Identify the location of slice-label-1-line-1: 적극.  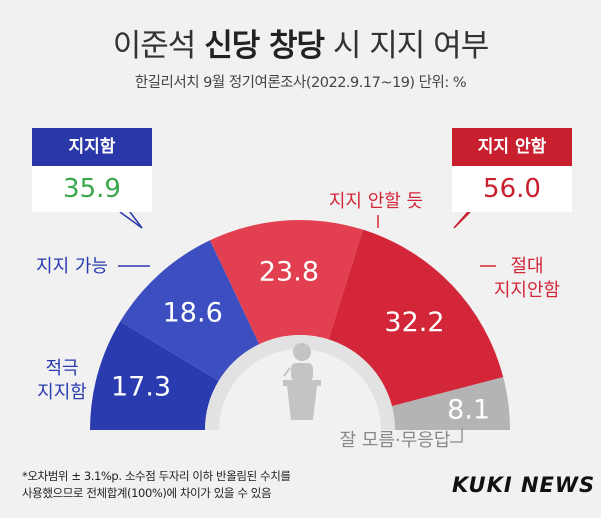
(61, 368).